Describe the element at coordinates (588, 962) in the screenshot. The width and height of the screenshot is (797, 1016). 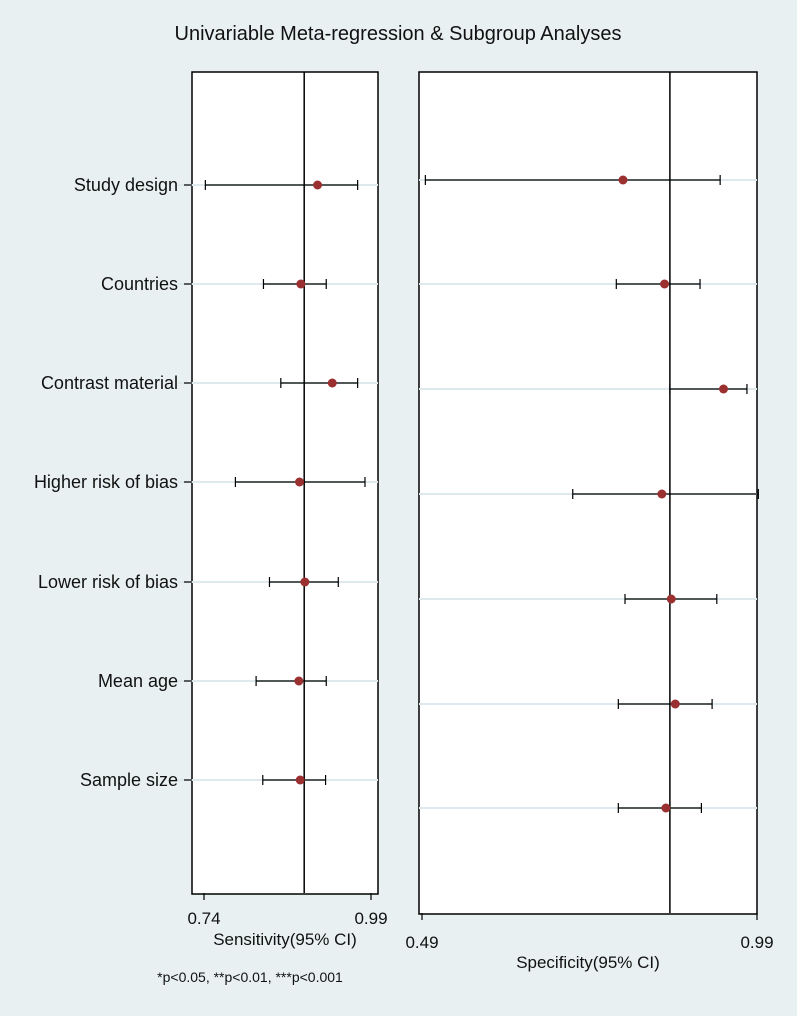
I see `specificity-axis-label: Specificity(95% CI)` at that location.